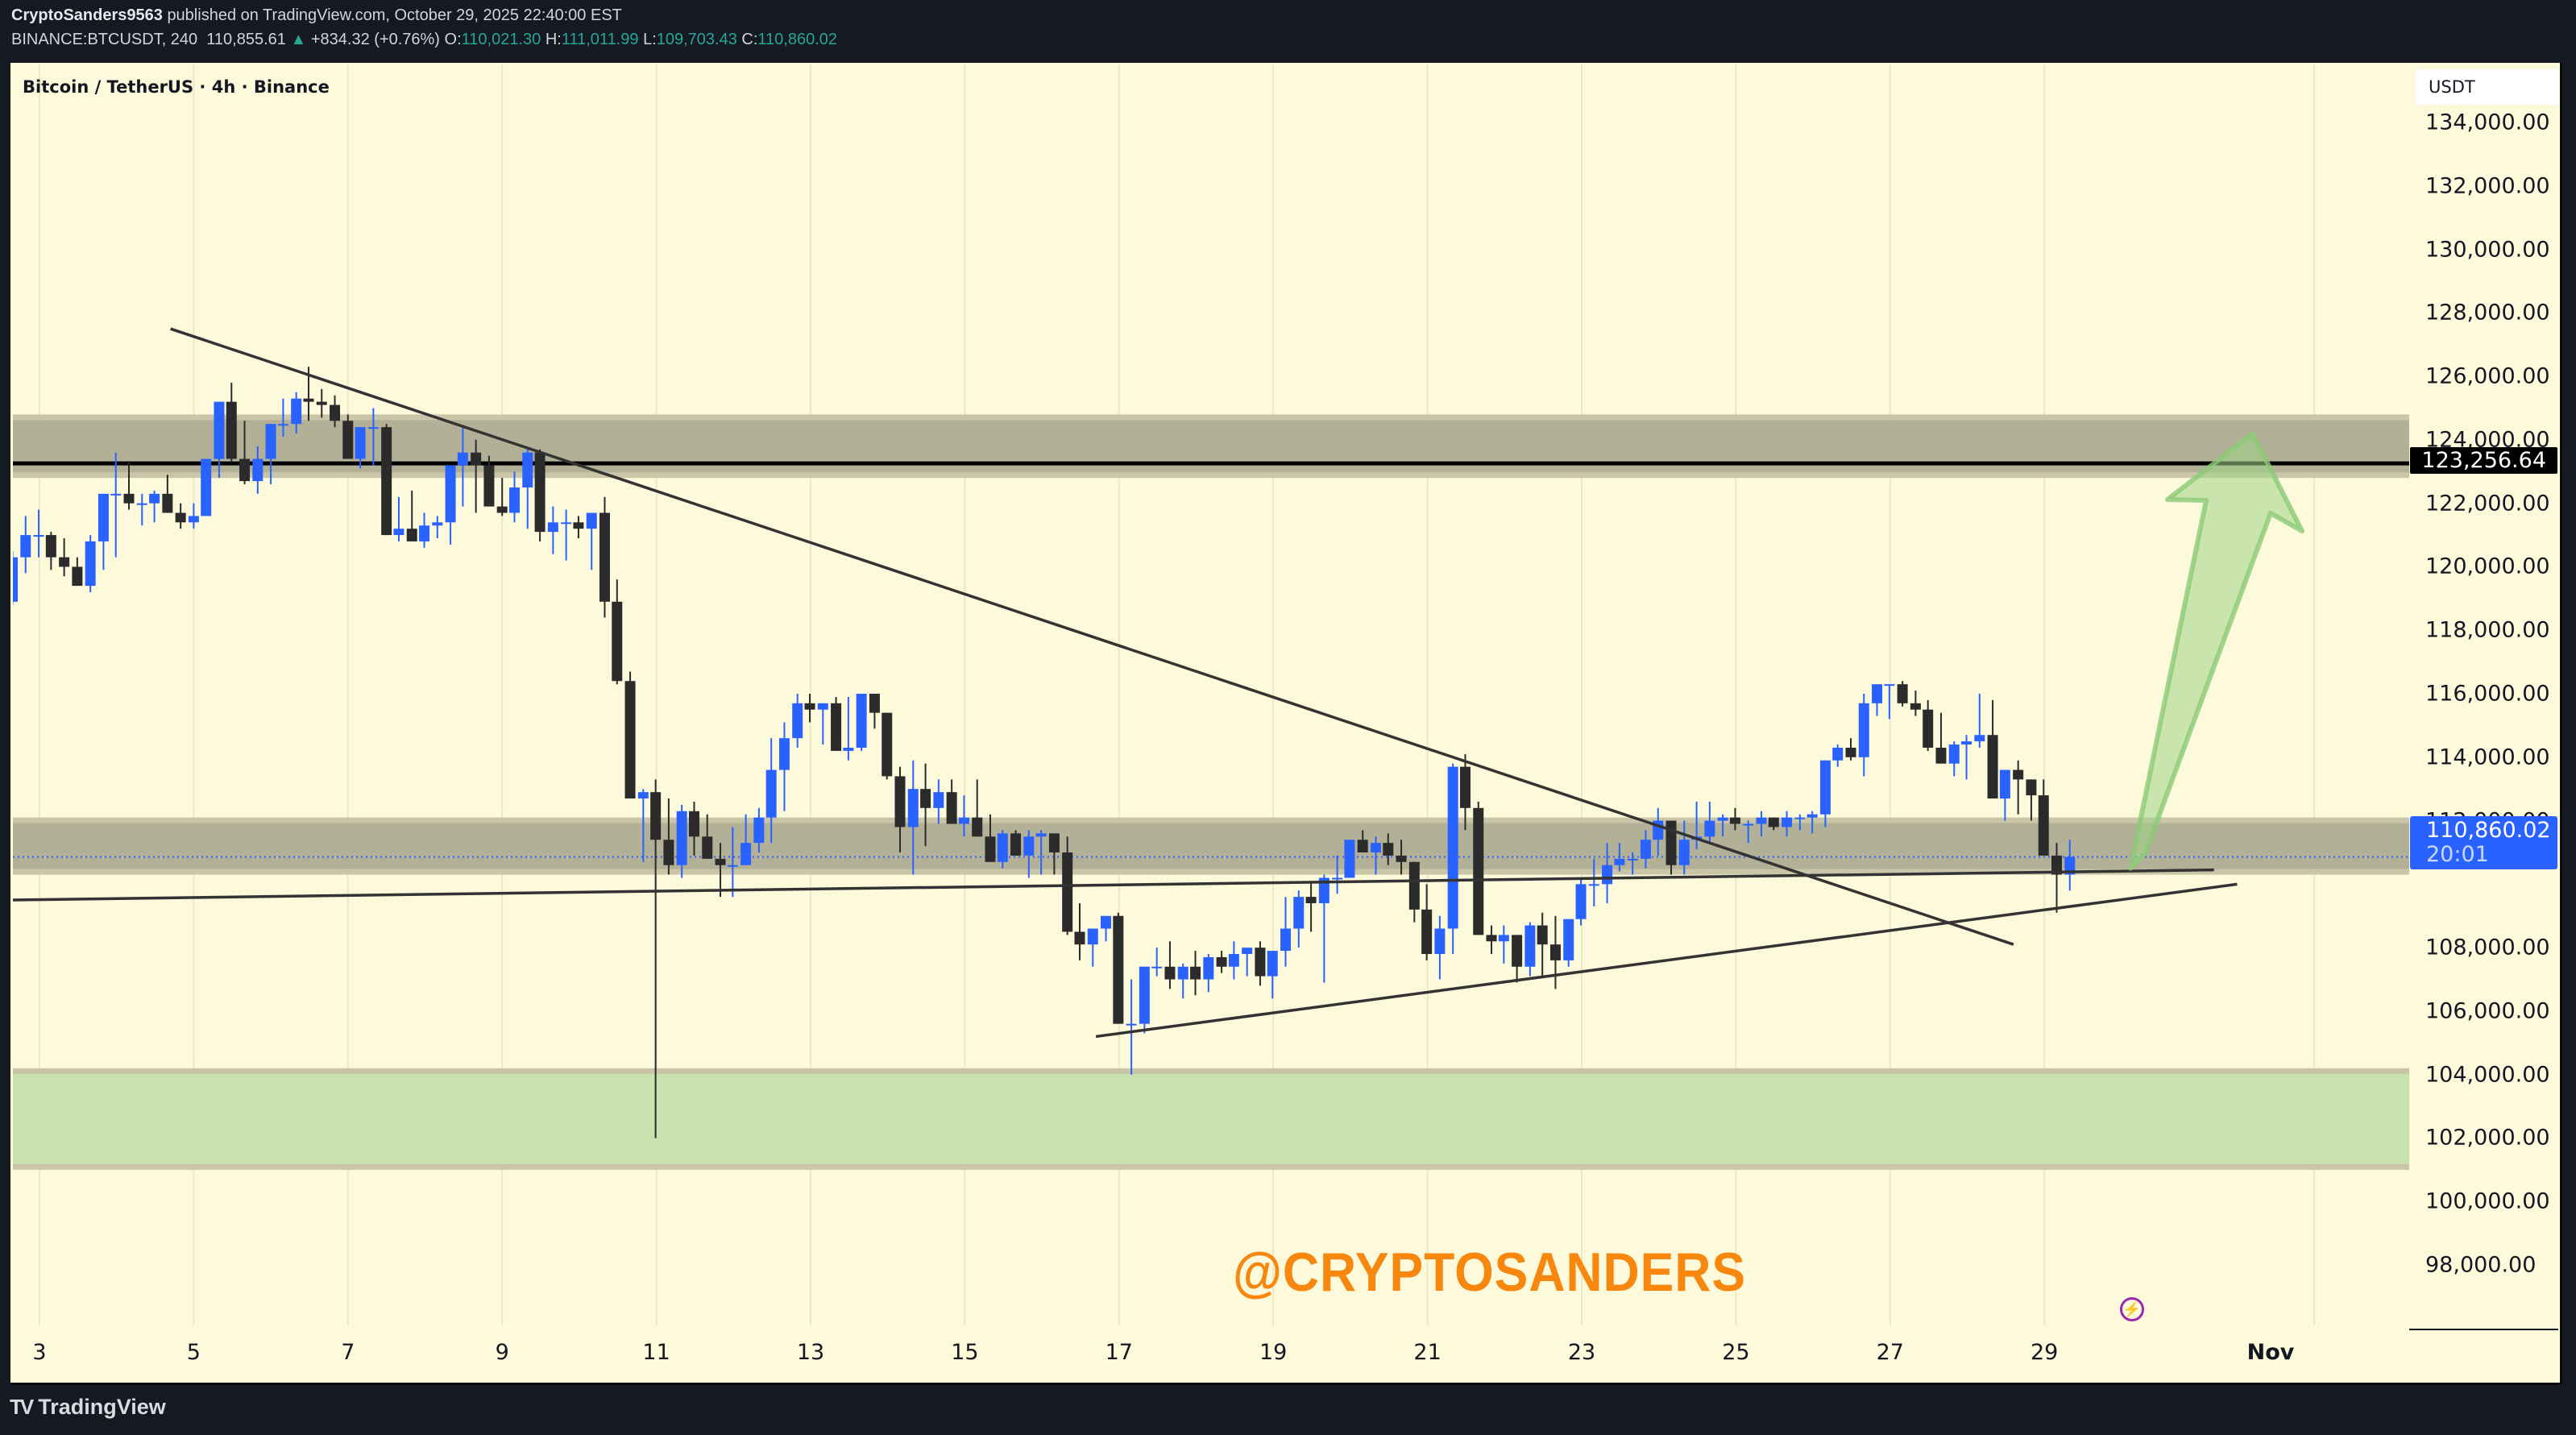 The height and width of the screenshot is (1435, 2576). Describe the element at coordinates (2487, 1201) in the screenshot. I see `price-tick-label: 100,000.00` at that location.